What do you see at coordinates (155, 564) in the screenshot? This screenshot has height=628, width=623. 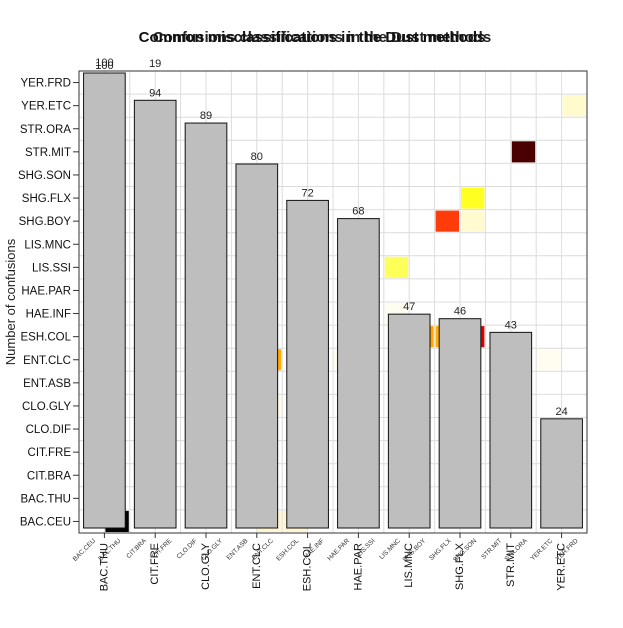 I see `x-tick-label: CIT.FRE` at bounding box center [155, 564].